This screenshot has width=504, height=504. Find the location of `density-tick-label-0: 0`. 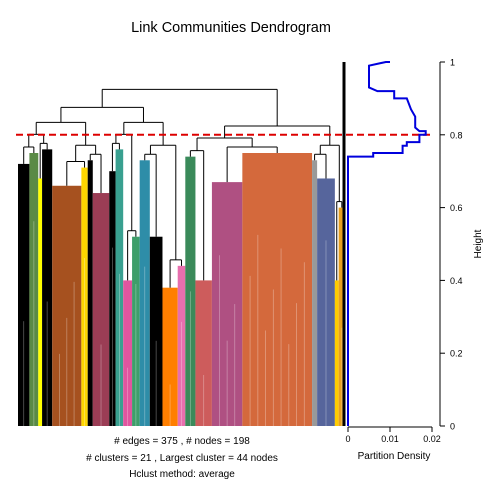

density-tick-label-0: 0 is located at coordinates (347, 439).